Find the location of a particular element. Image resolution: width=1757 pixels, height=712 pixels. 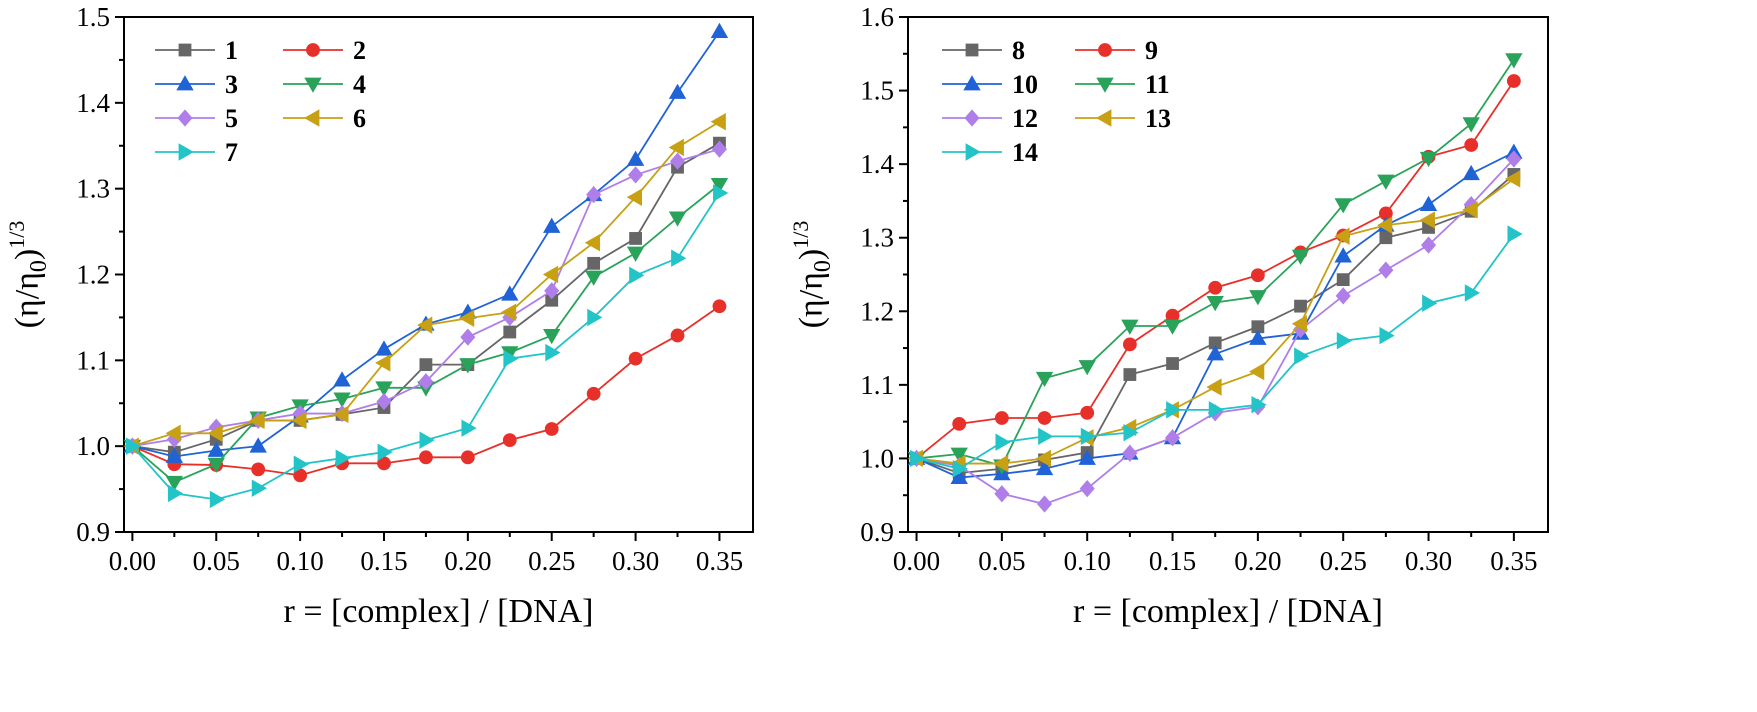

legend-label: 7 is located at coordinates (231, 152).